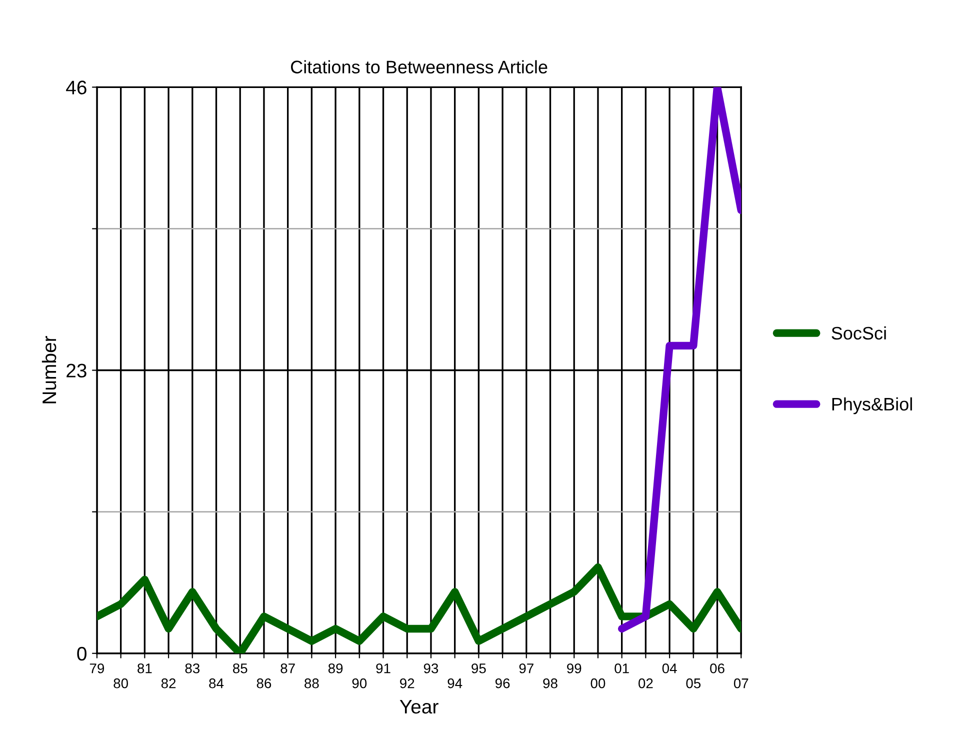 Image resolution: width=960 pixels, height=745 pixels. I want to click on x-tick-label: 80, so click(121, 683).